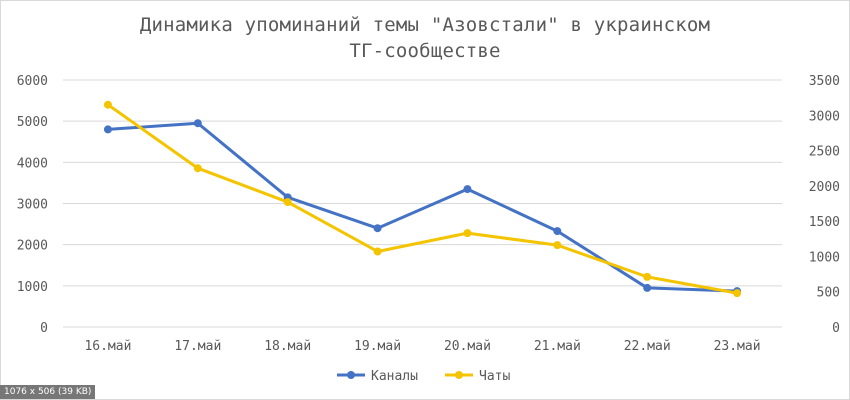 Image resolution: width=850 pixels, height=400 pixels. I want to click on x-tick-label-1: 17.май, so click(197, 346).